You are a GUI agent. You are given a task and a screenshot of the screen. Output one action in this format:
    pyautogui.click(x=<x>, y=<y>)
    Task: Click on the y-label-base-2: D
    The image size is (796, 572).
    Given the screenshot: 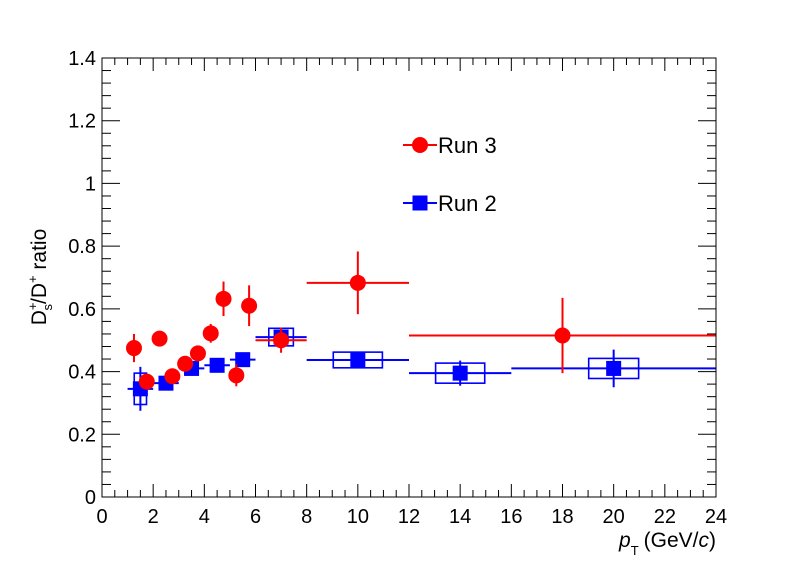 What is the action you would take?
    pyautogui.click(x=39, y=290)
    